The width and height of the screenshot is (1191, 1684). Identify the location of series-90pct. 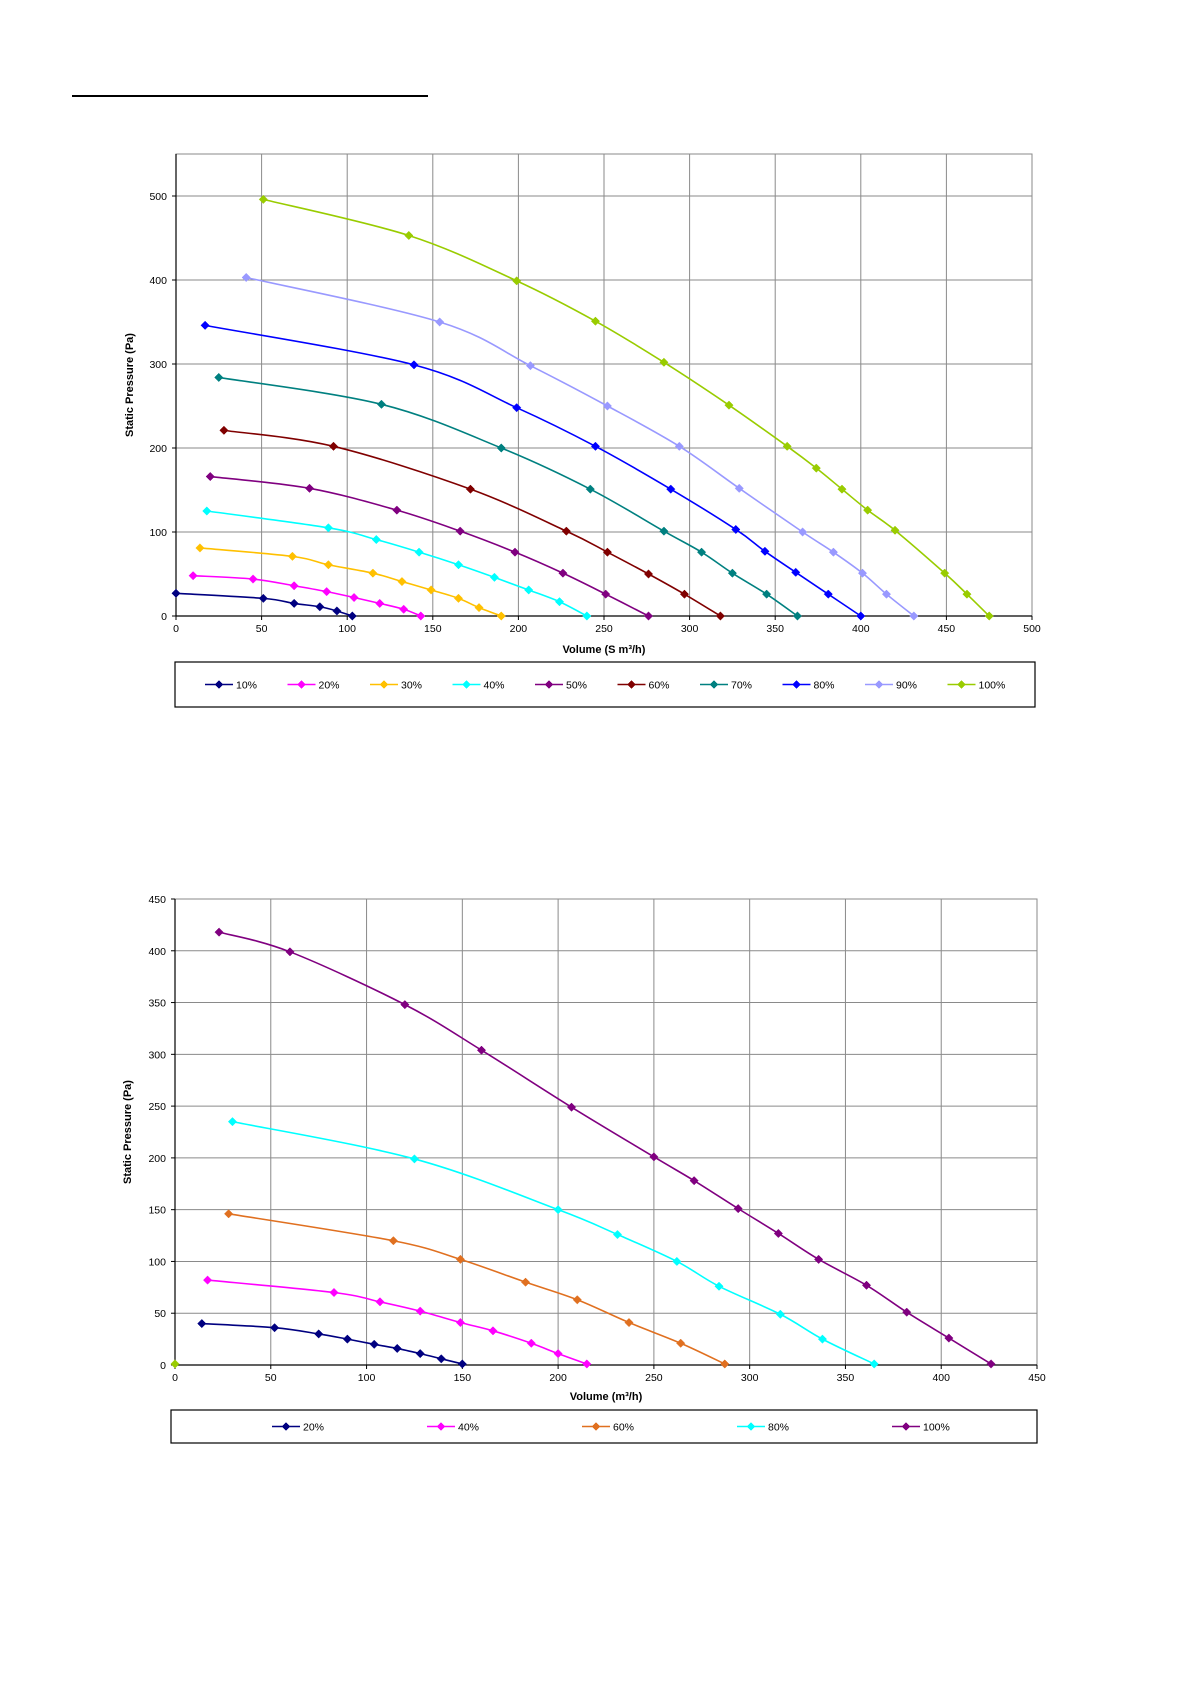
(580, 446).